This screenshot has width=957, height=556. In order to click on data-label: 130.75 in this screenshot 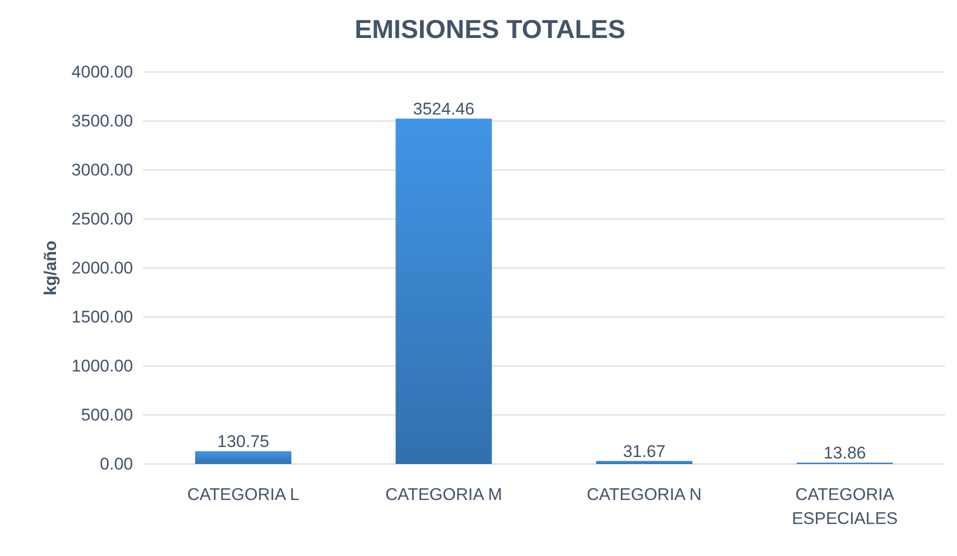, I will do `click(243, 442)`.